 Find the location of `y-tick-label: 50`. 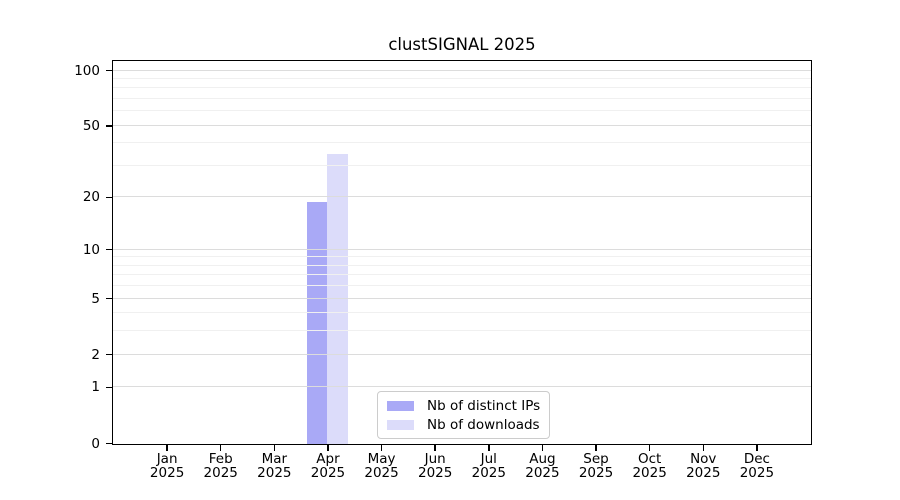

y-tick-label: 50 is located at coordinates (91, 125).